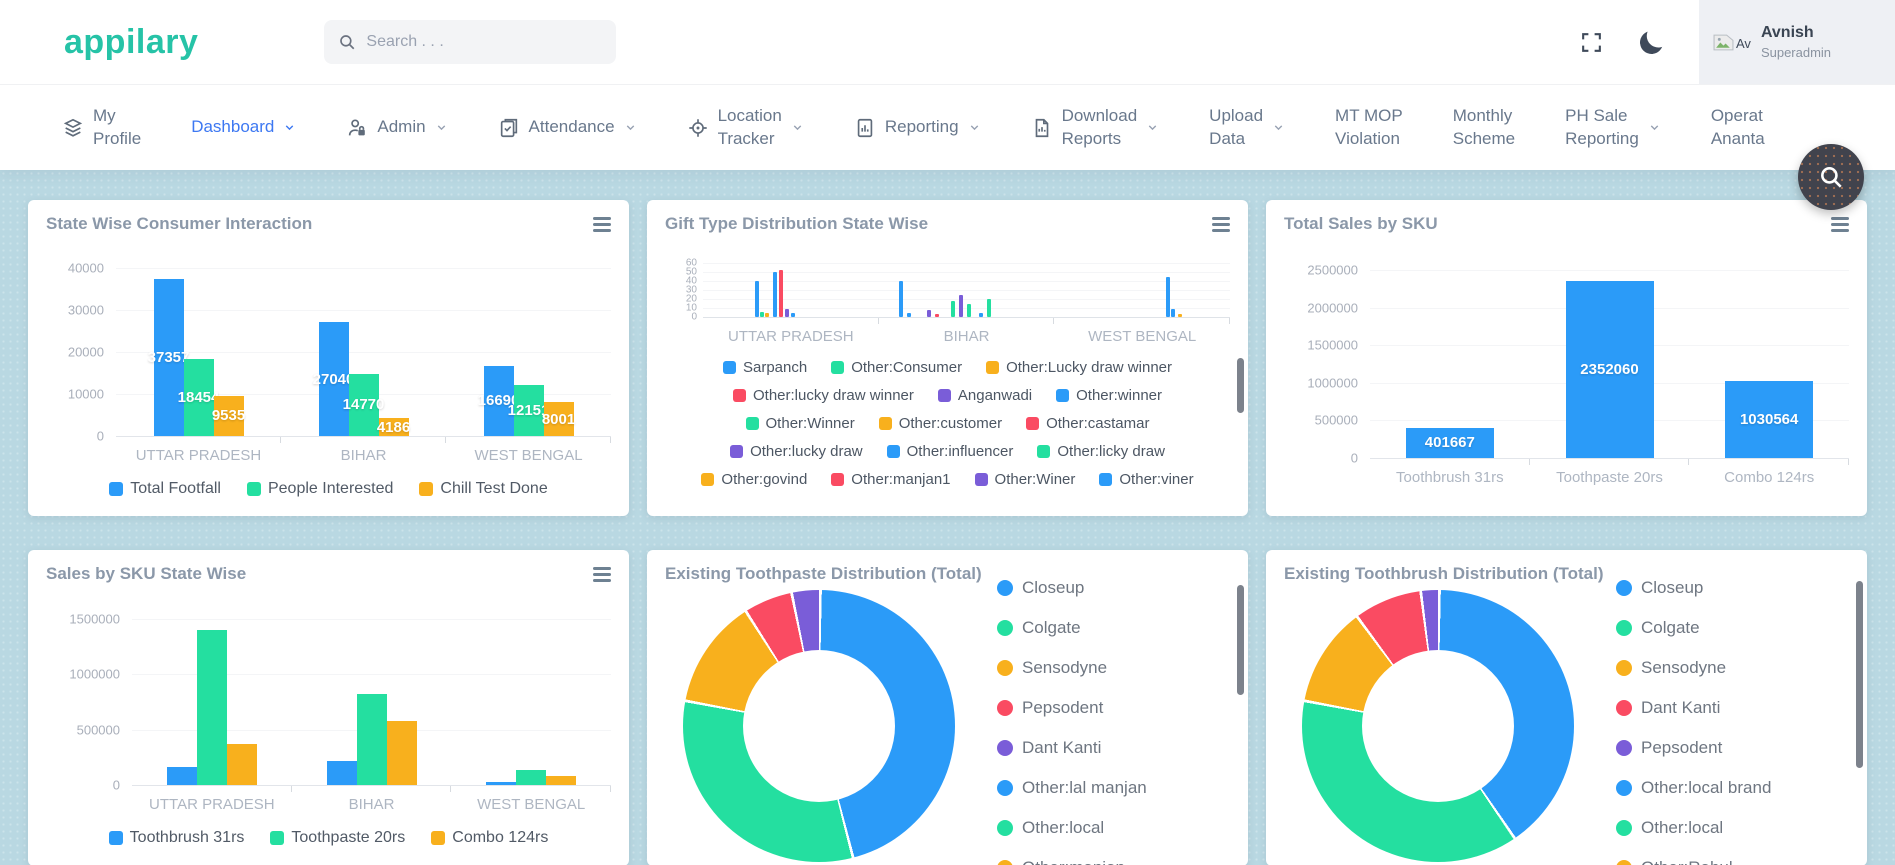 The image size is (1895, 865). Describe the element at coordinates (243, 127) in the screenshot. I see `nav-item-dashboard: Dashboard` at that location.